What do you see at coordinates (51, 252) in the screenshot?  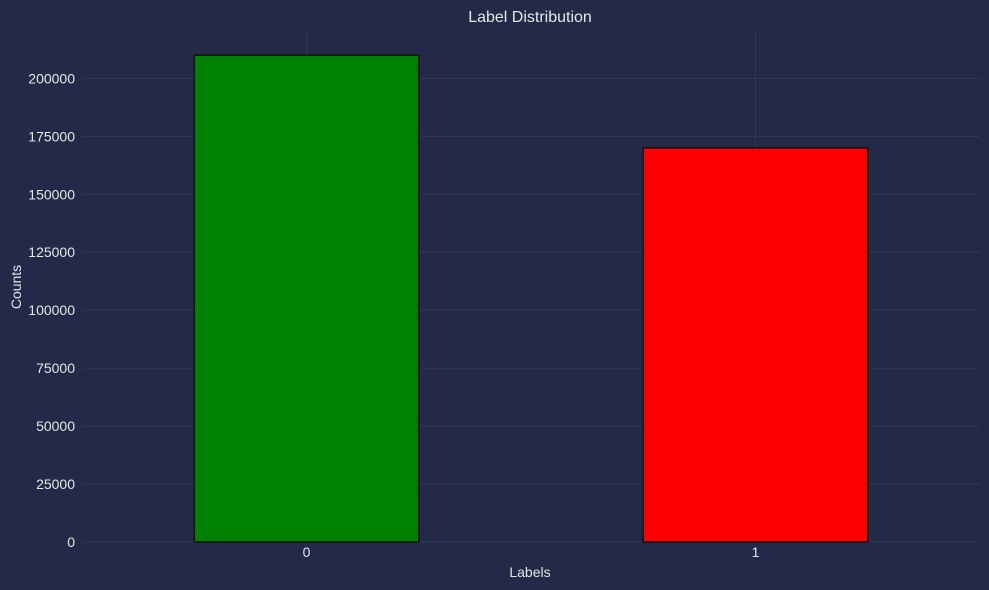 I see `y-tick-label: 125000` at bounding box center [51, 252].